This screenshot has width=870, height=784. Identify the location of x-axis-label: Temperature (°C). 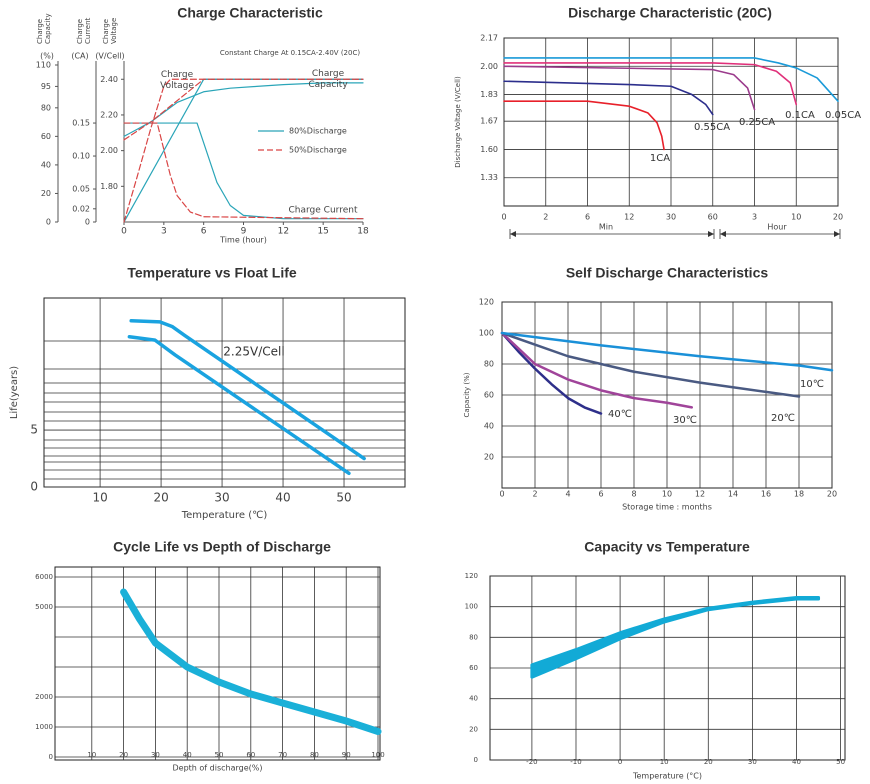
(667, 776).